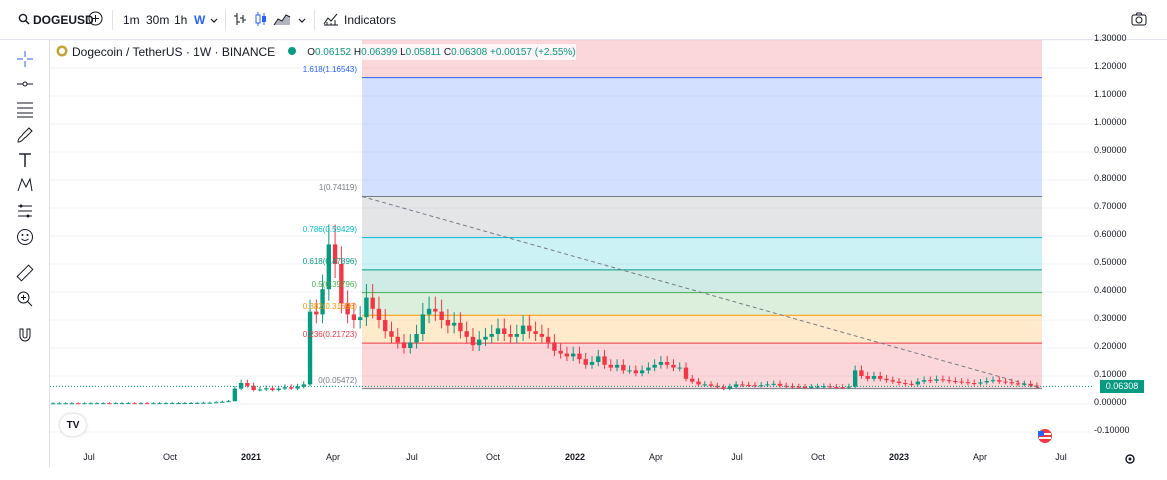 The width and height of the screenshot is (1167, 480). Describe the element at coordinates (1110, 234) in the screenshot. I see `price-tick-label: 0.60000` at that location.